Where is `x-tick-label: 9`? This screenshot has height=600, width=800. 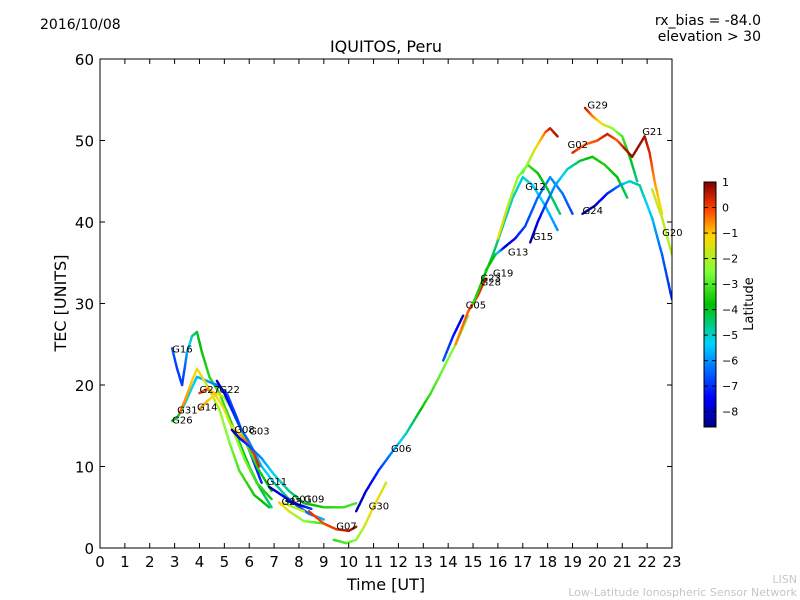
x-tick-label: 9 is located at coordinates (324, 562).